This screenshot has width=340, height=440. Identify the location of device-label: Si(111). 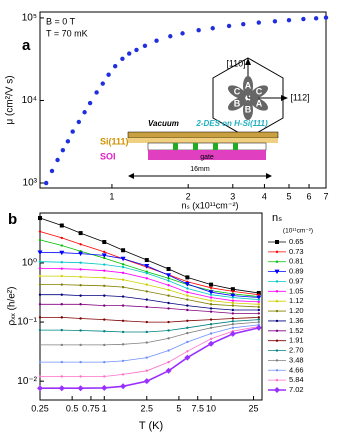
(114, 141).